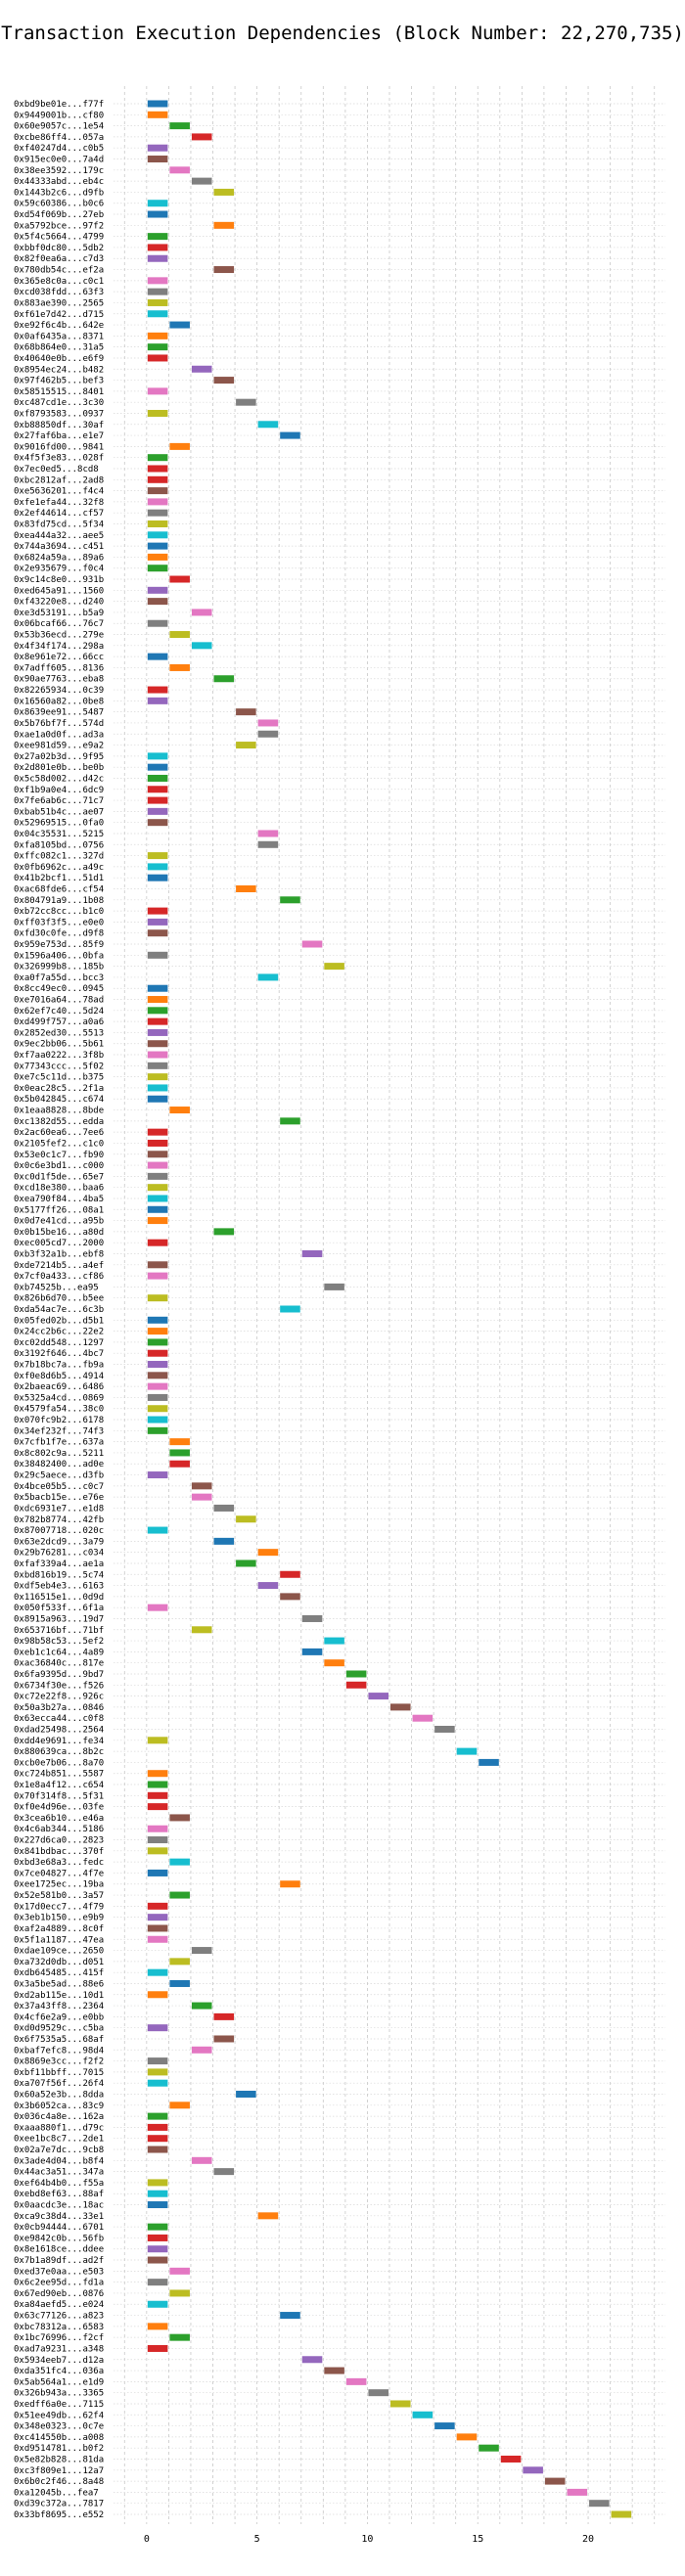 The image size is (685, 2576). What do you see at coordinates (59, 580) in the screenshot?
I see `transaction-label: 0x9c14c8e0...931b` at bounding box center [59, 580].